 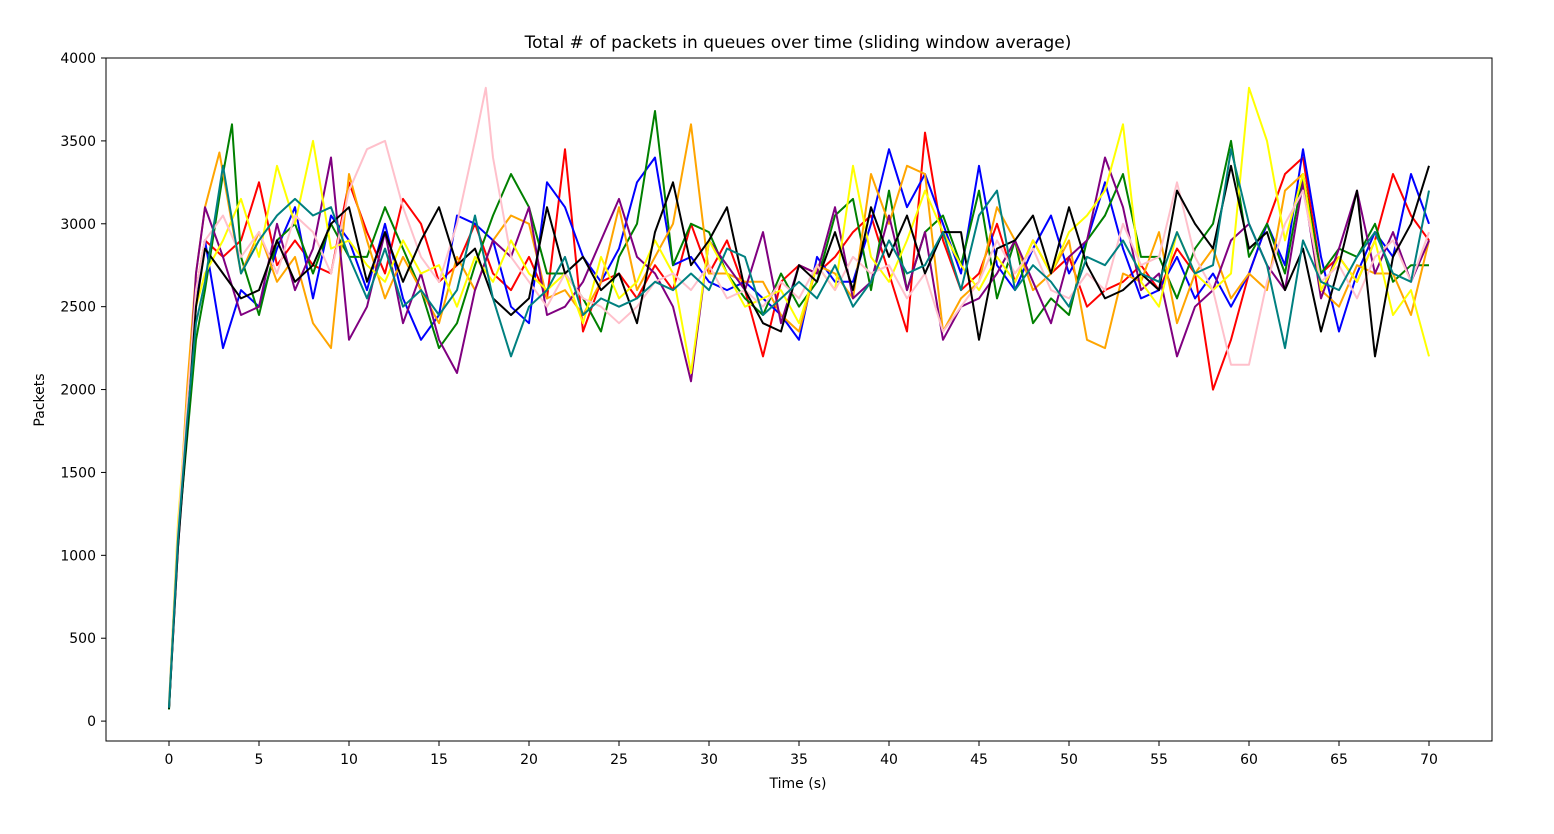 I want to click on x-tick-label: 40, so click(x=889, y=760).